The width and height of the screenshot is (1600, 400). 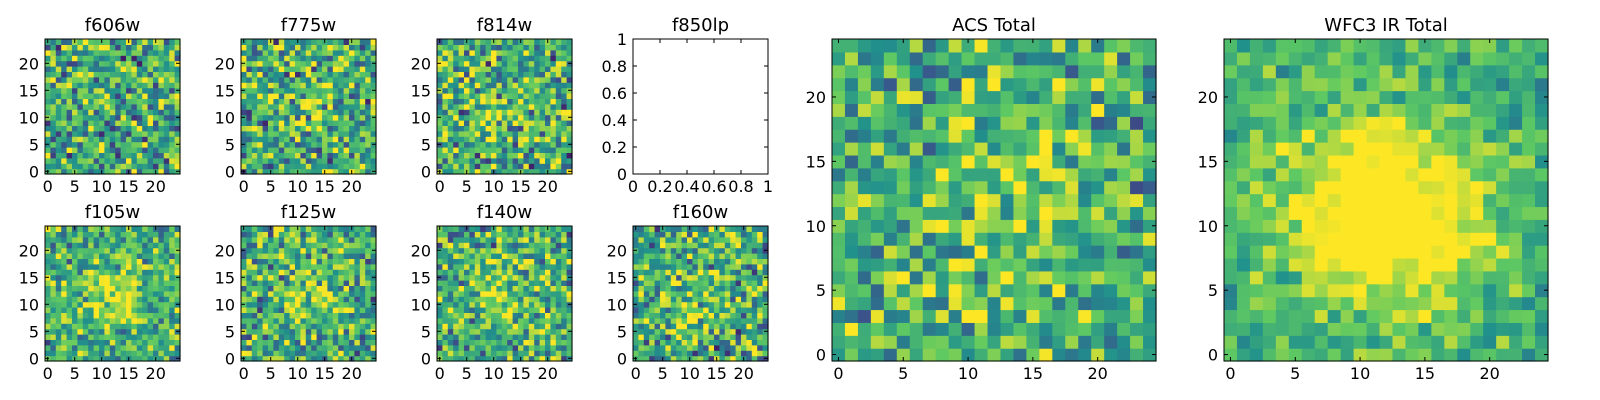 What do you see at coordinates (113, 107) in the screenshot?
I see `heatmap-image` at bounding box center [113, 107].